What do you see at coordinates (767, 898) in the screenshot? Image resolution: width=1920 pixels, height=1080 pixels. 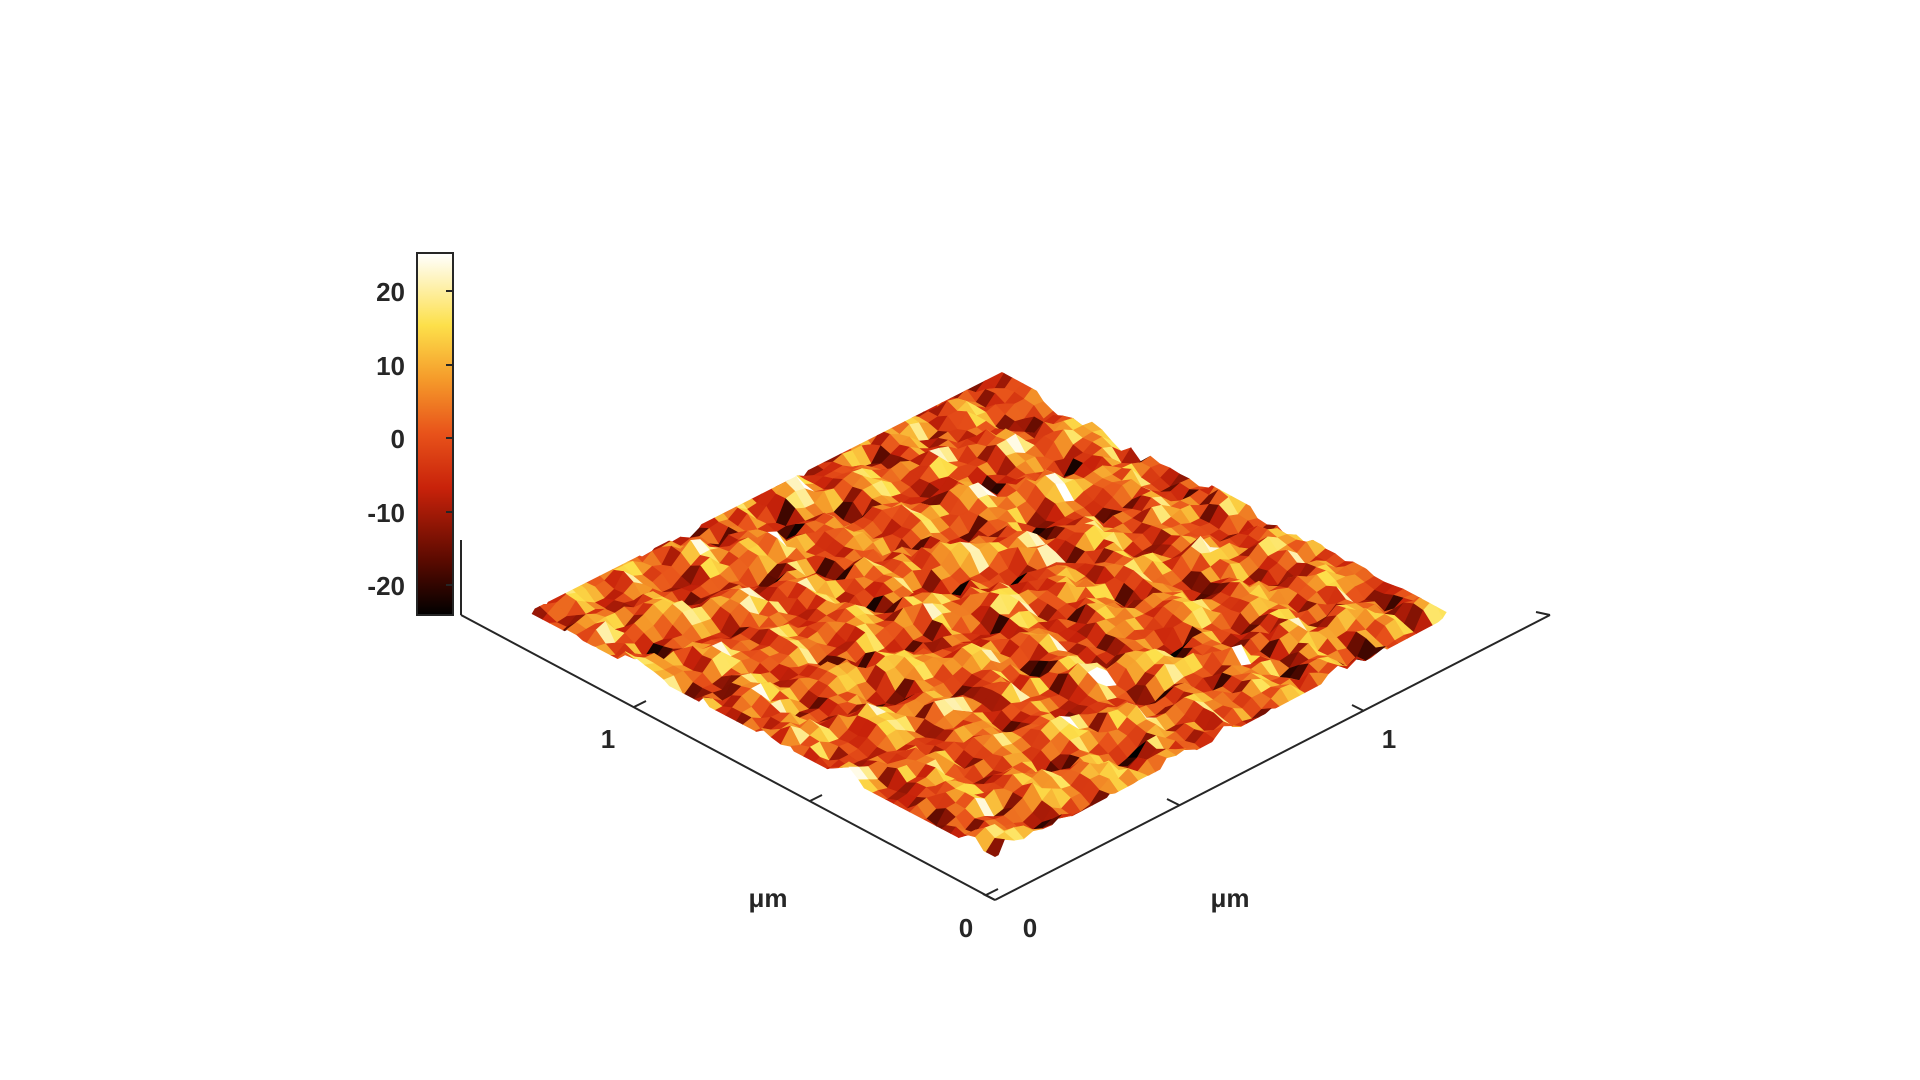 I see `left-axis-label: μm` at bounding box center [767, 898].